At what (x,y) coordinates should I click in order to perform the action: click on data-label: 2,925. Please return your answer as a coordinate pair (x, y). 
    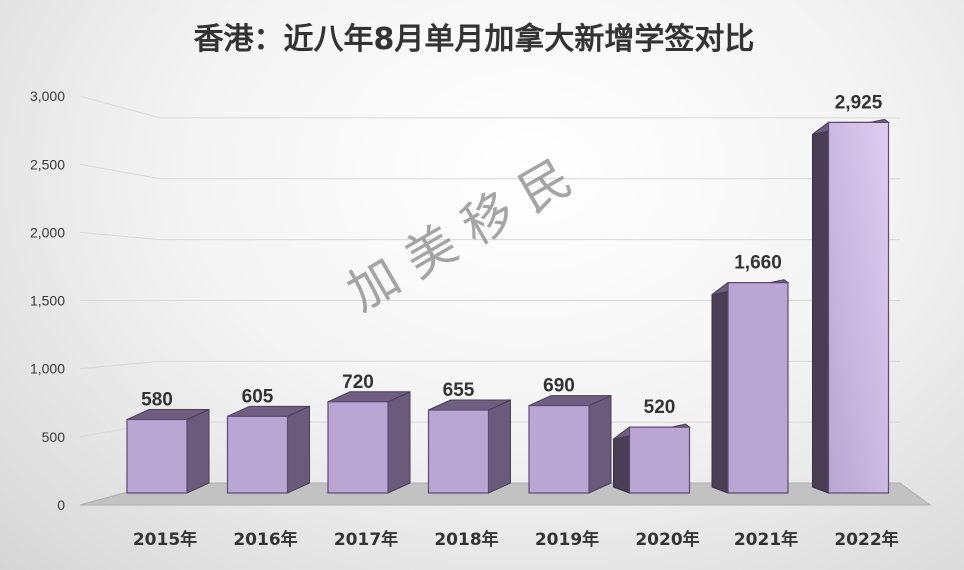
    Looking at the image, I should click on (859, 102).